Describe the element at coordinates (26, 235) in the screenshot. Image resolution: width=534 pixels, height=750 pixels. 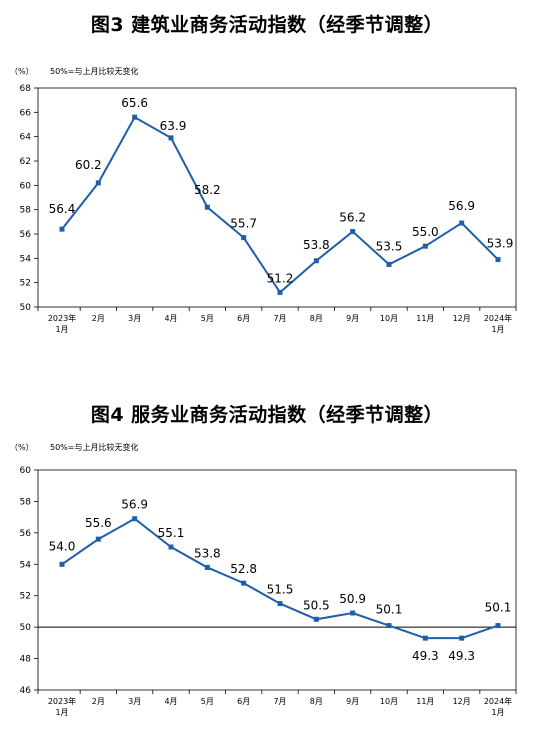
I see `y-tick-label: 56` at that location.